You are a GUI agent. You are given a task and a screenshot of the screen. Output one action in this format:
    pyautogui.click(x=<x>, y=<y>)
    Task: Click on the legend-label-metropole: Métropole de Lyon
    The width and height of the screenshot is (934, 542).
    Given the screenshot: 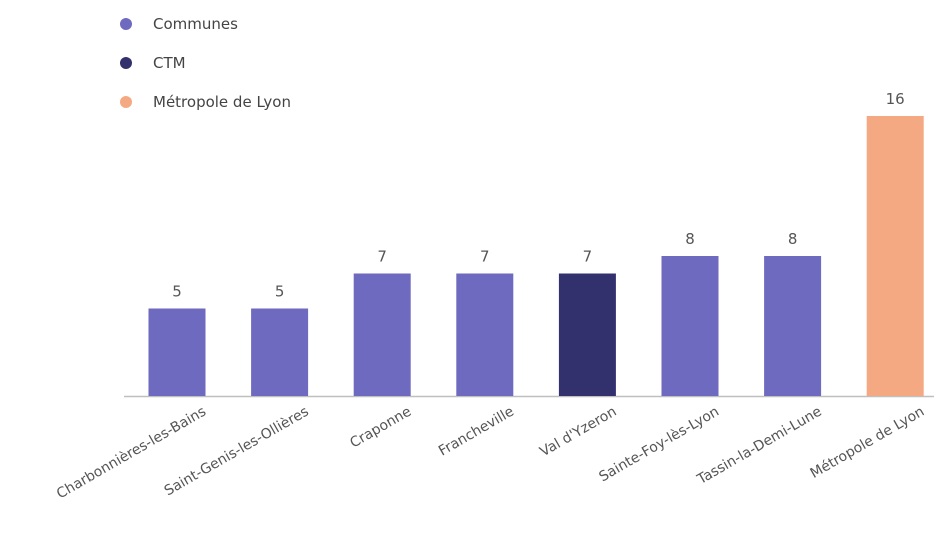 What is the action you would take?
    pyautogui.click(x=222, y=102)
    